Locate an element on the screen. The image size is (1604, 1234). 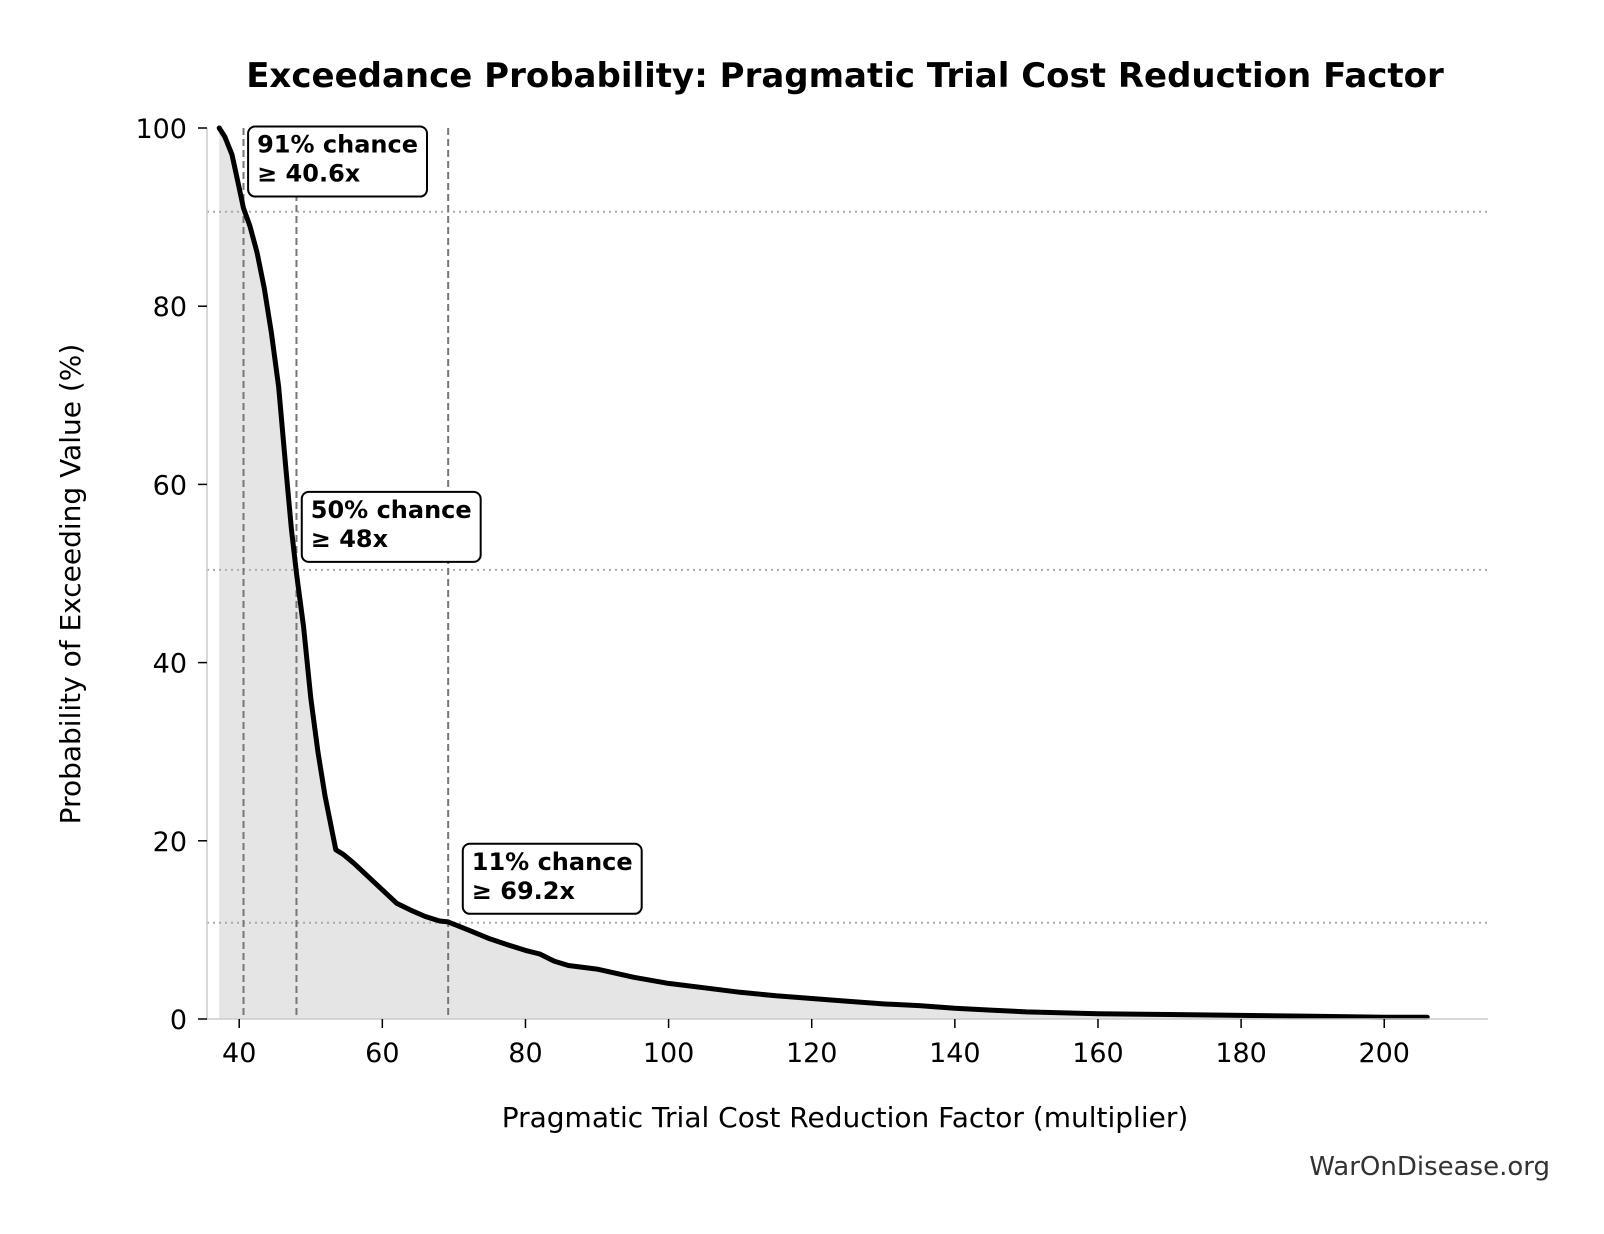
y-tick-label-80: 80 is located at coordinates (170, 307).